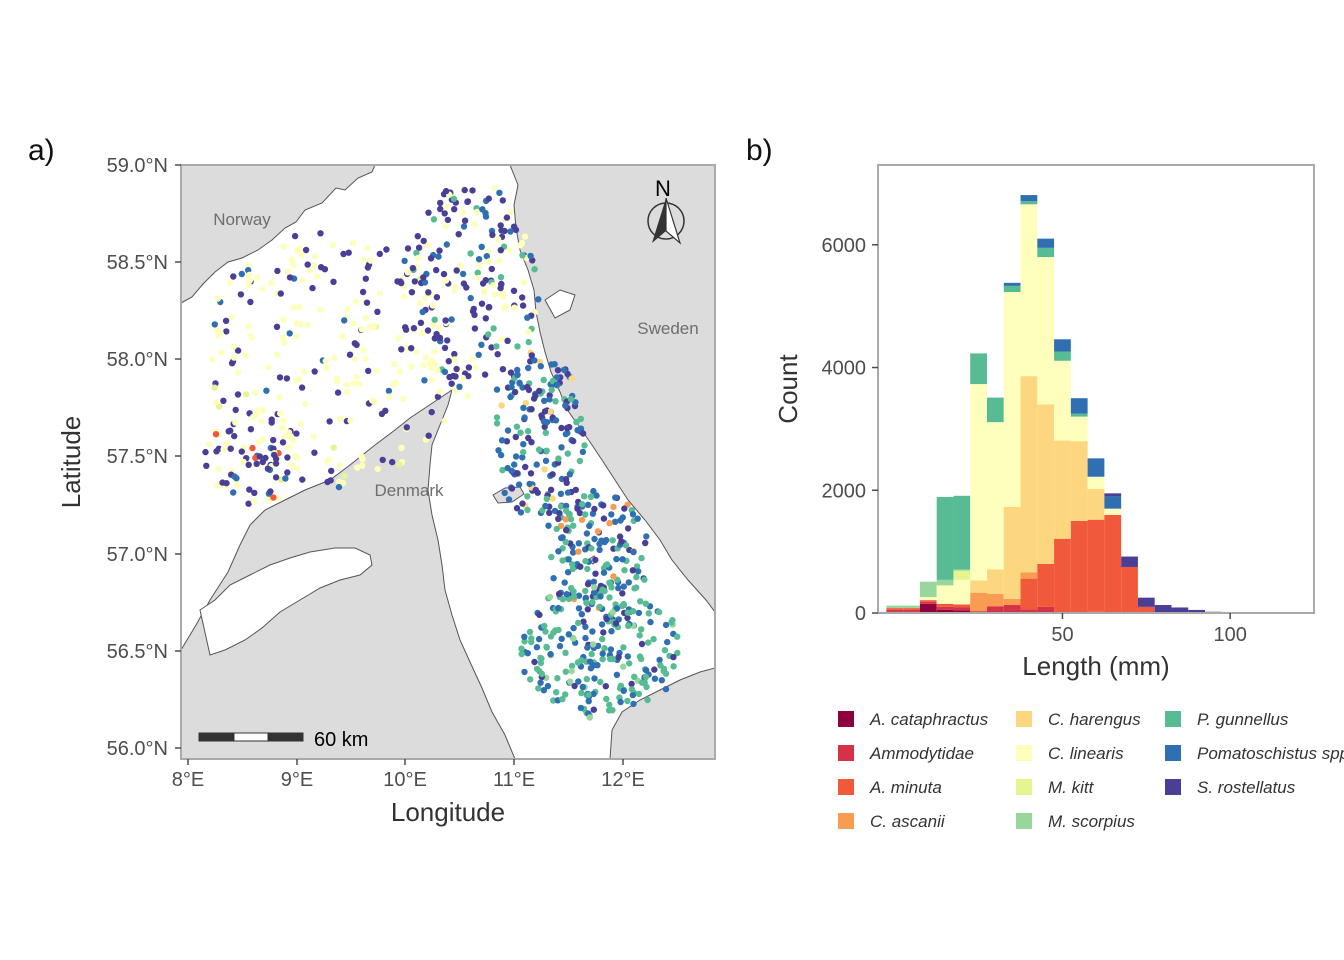 This screenshot has width=1344, height=960. Describe the element at coordinates (144, 360) in the screenshot. I see `map-y-tick: 58.0°N` at that location.